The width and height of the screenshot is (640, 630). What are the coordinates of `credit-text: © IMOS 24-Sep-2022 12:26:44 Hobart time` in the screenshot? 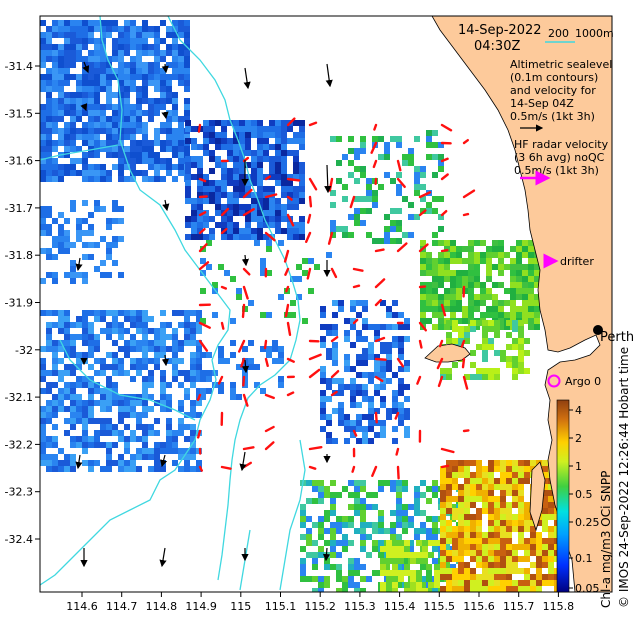 It's located at (624, 477).